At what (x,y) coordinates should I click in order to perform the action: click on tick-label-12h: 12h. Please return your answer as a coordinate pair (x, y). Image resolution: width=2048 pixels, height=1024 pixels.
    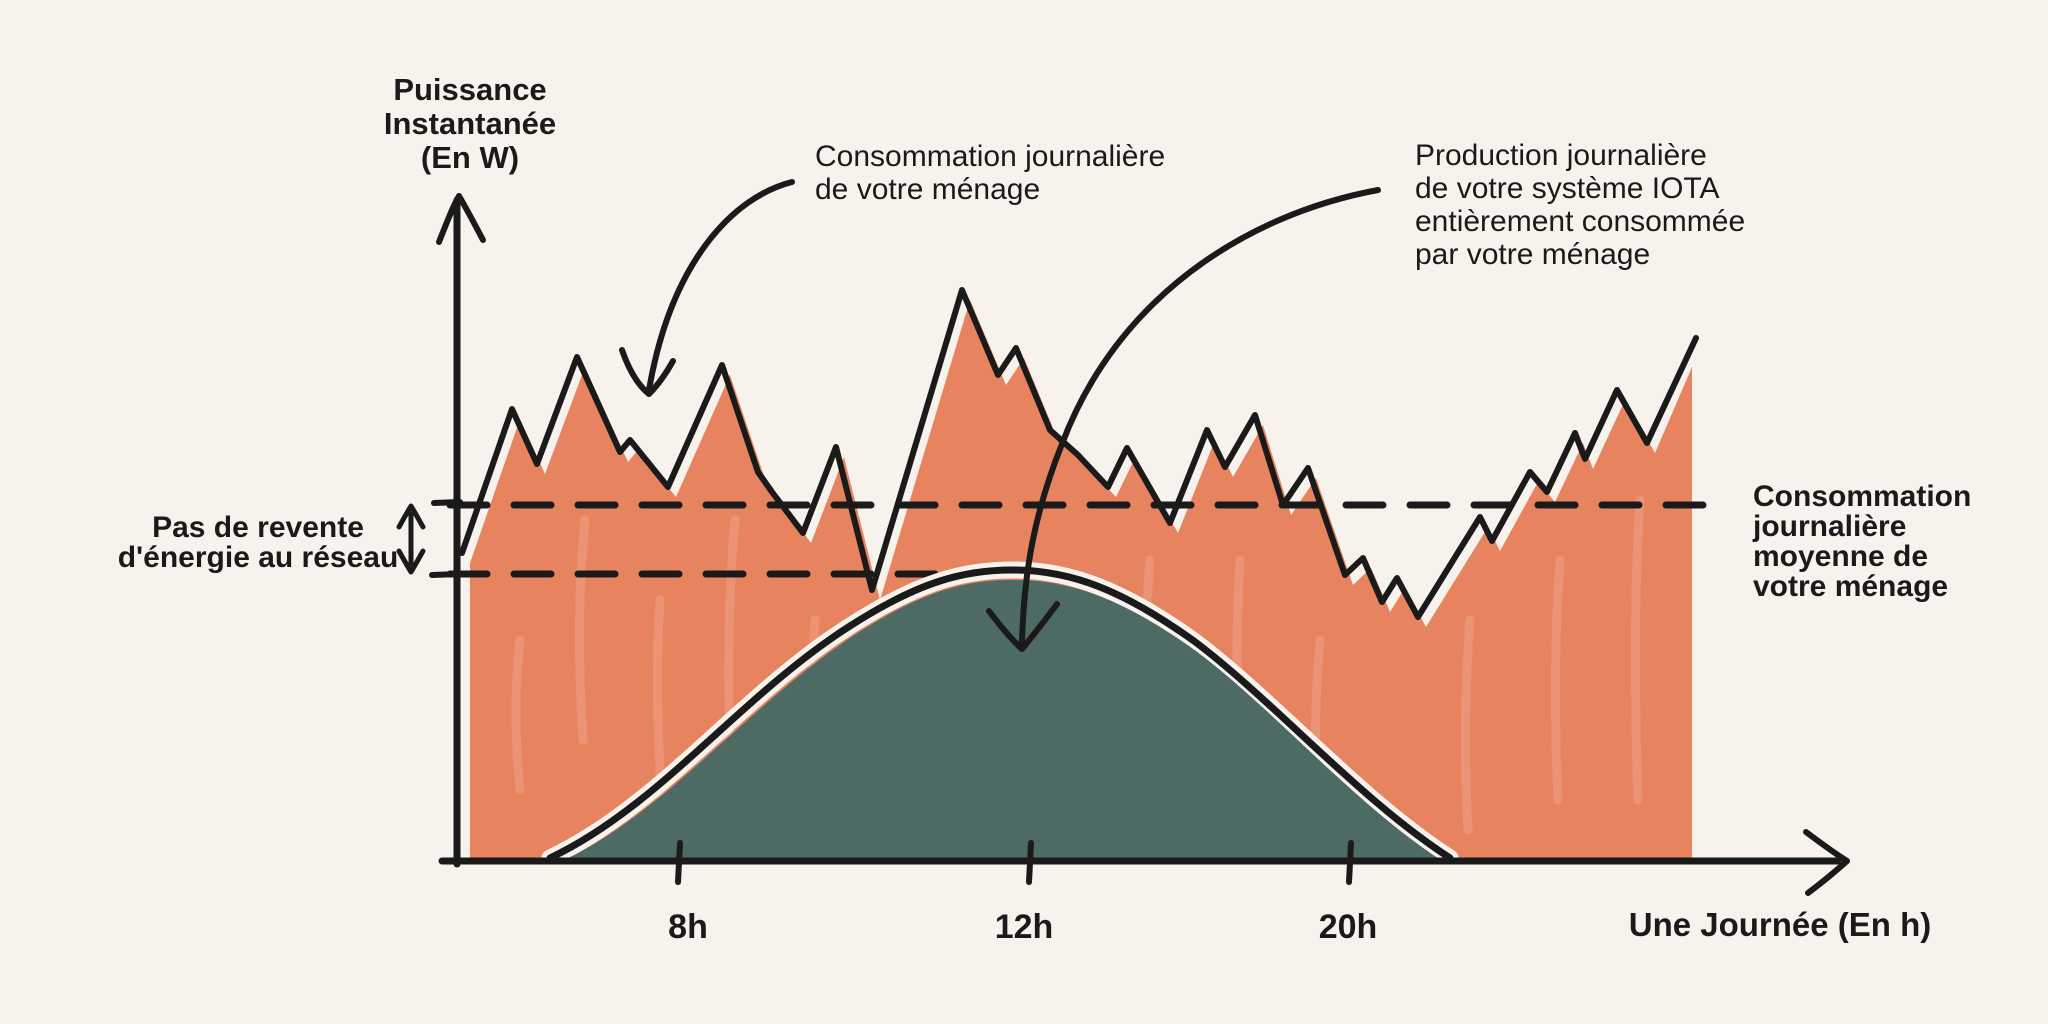
    Looking at the image, I should click on (1024, 927).